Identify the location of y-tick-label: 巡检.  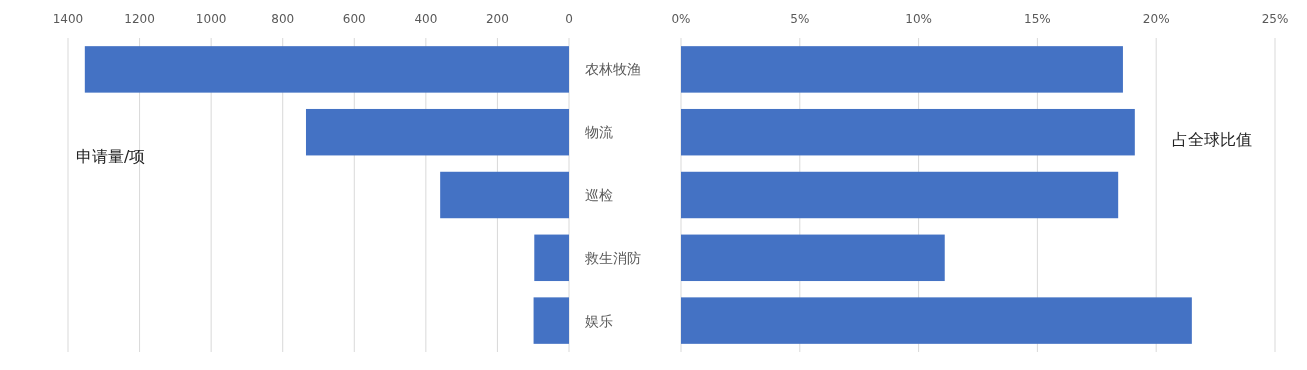
(599, 195).